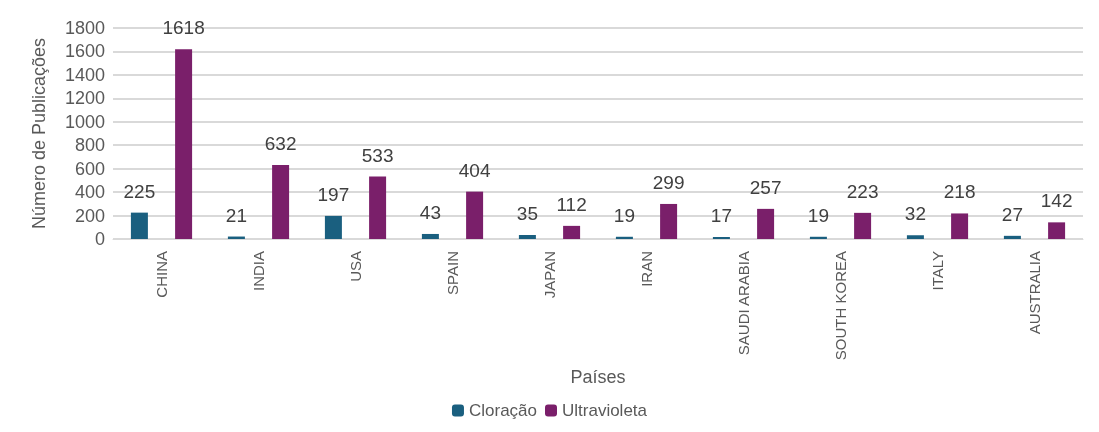 The width and height of the screenshot is (1099, 432). Describe the element at coordinates (937, 271) in the screenshot. I see `x-tick-label: ITALY` at that location.